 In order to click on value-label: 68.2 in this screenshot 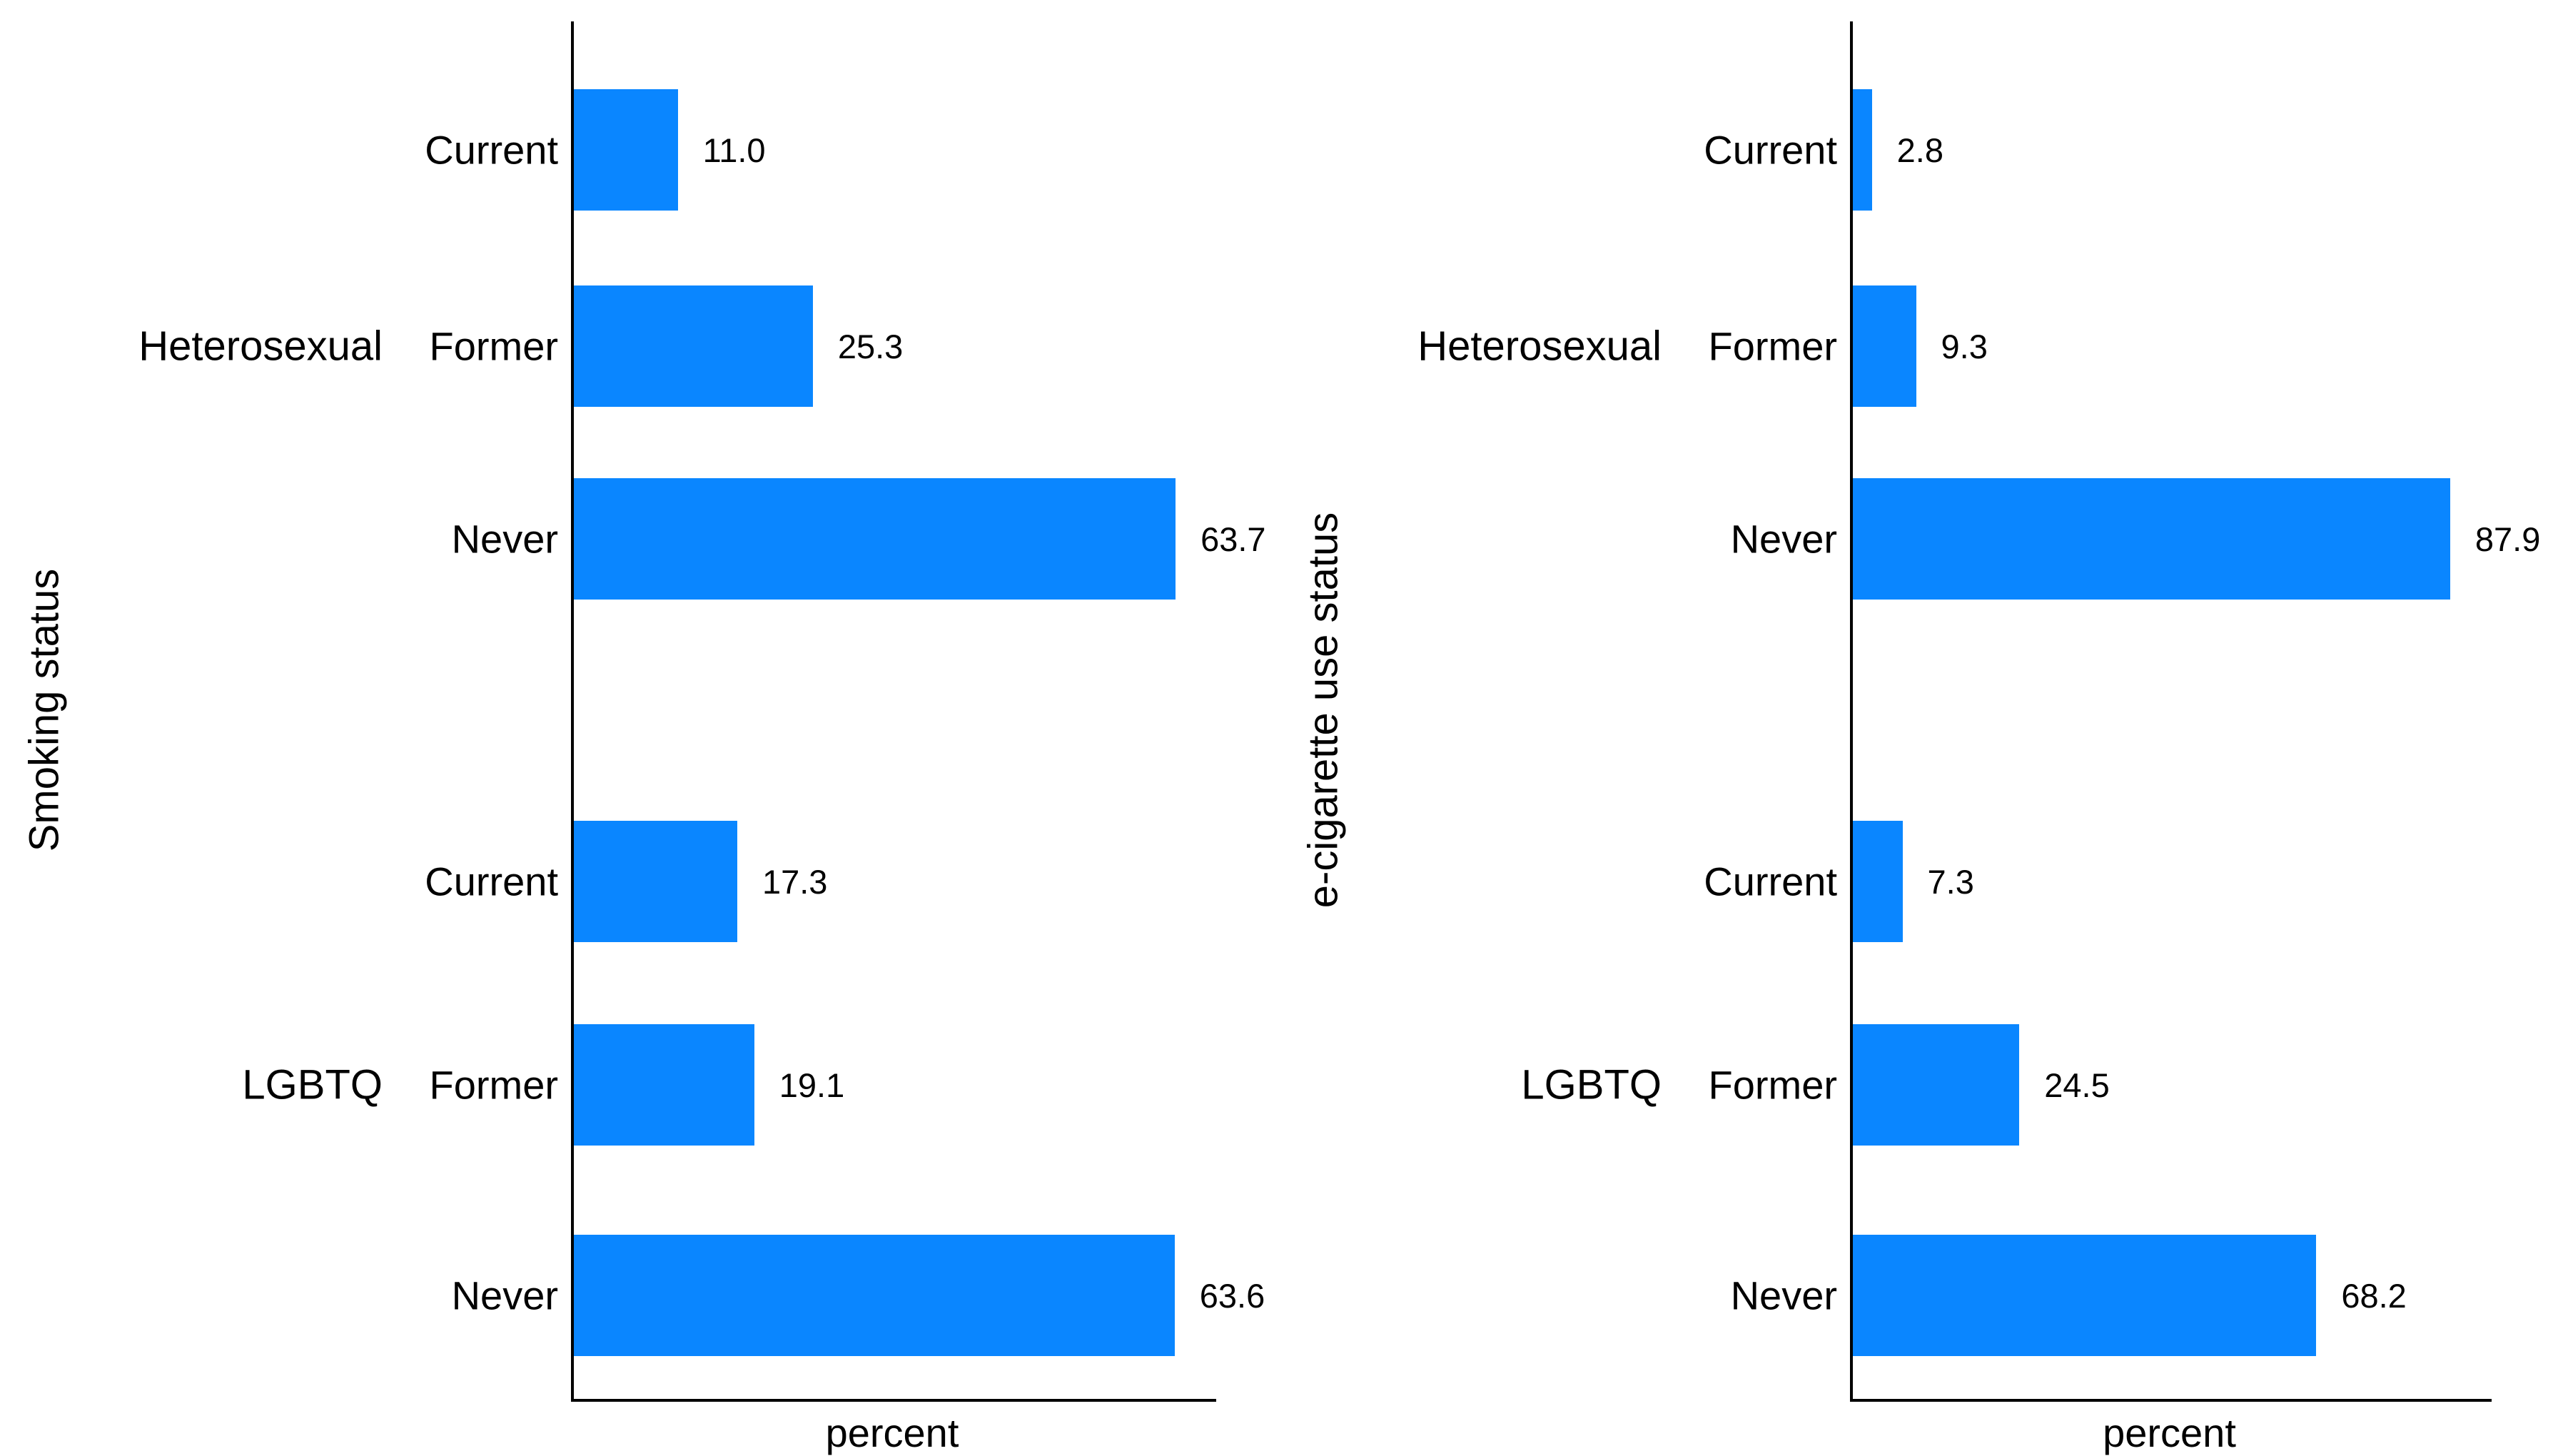, I will do `click(2374, 1295)`.